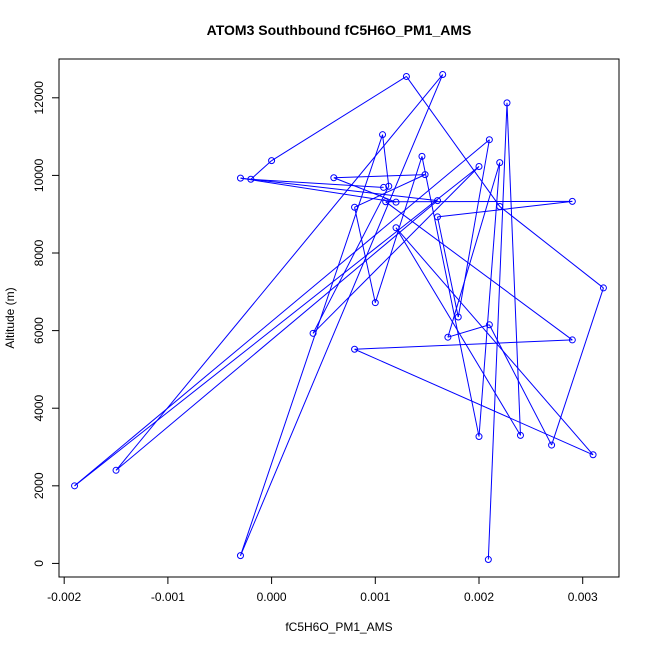 The image size is (650, 650). Describe the element at coordinates (375, 597) in the screenshot. I see `x-tick-label: 0.001` at that location.